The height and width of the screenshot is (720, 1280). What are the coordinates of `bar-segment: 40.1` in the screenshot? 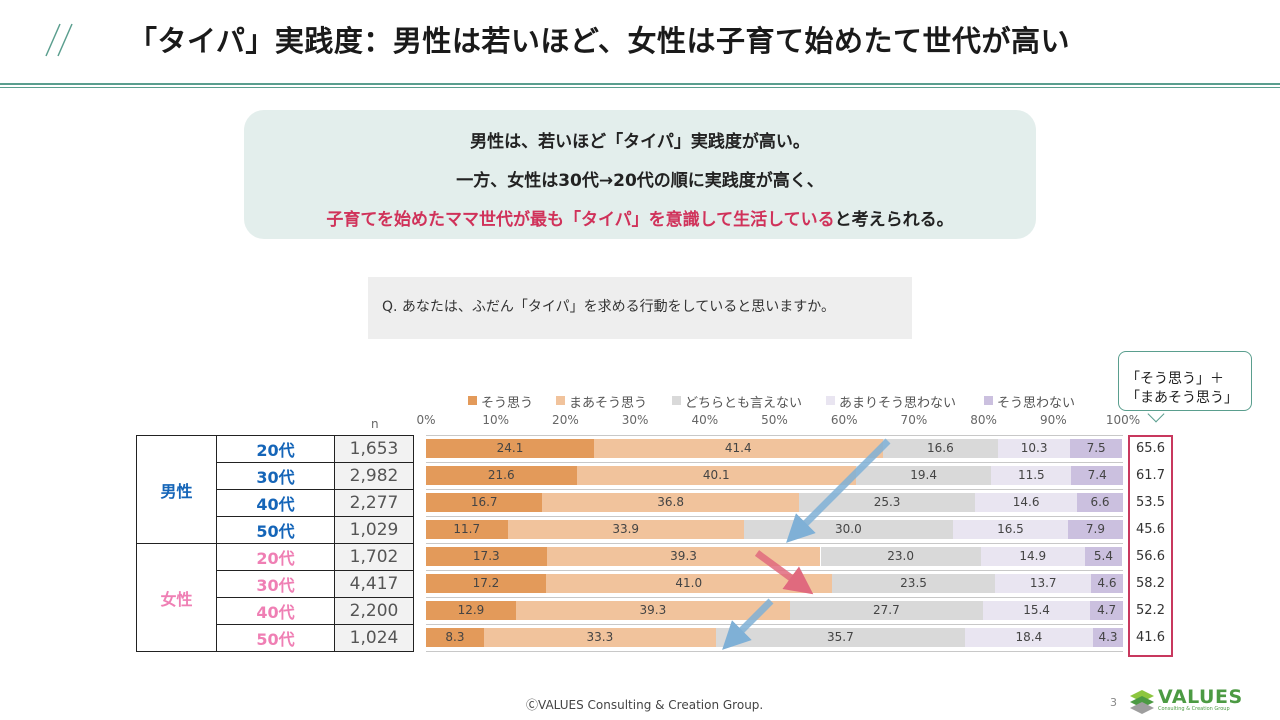 It's located at (716, 475).